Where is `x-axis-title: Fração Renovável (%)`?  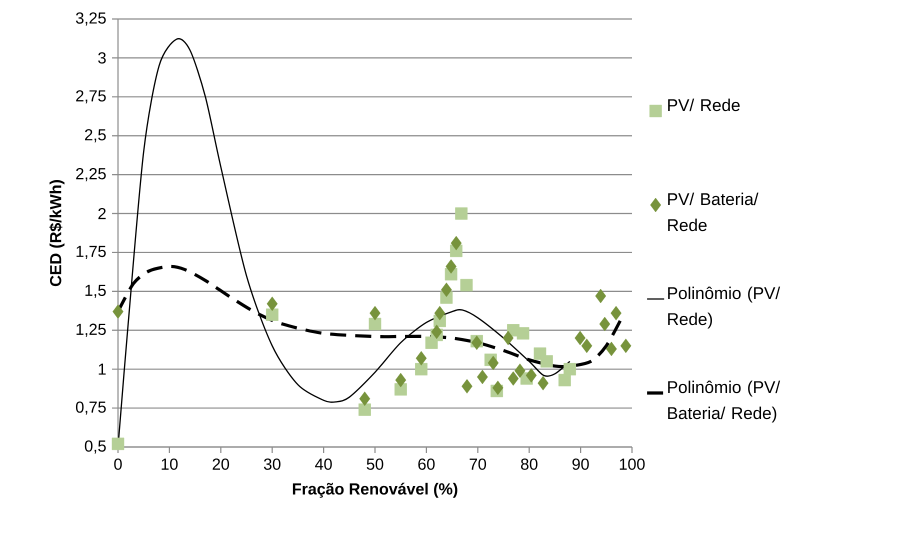 x-axis-title: Fração Renovável (%) is located at coordinates (375, 490).